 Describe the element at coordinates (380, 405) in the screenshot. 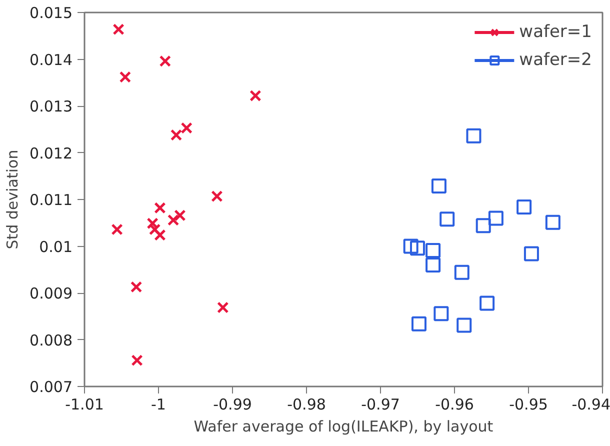

I see `x-tick-label: -0.97` at that location.